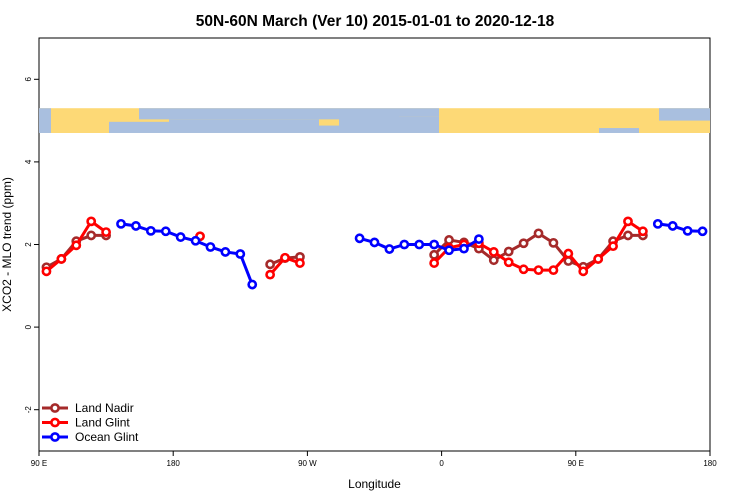  What do you see at coordinates (107, 437) in the screenshot?
I see `legend-label: Ocean Glint` at bounding box center [107, 437].